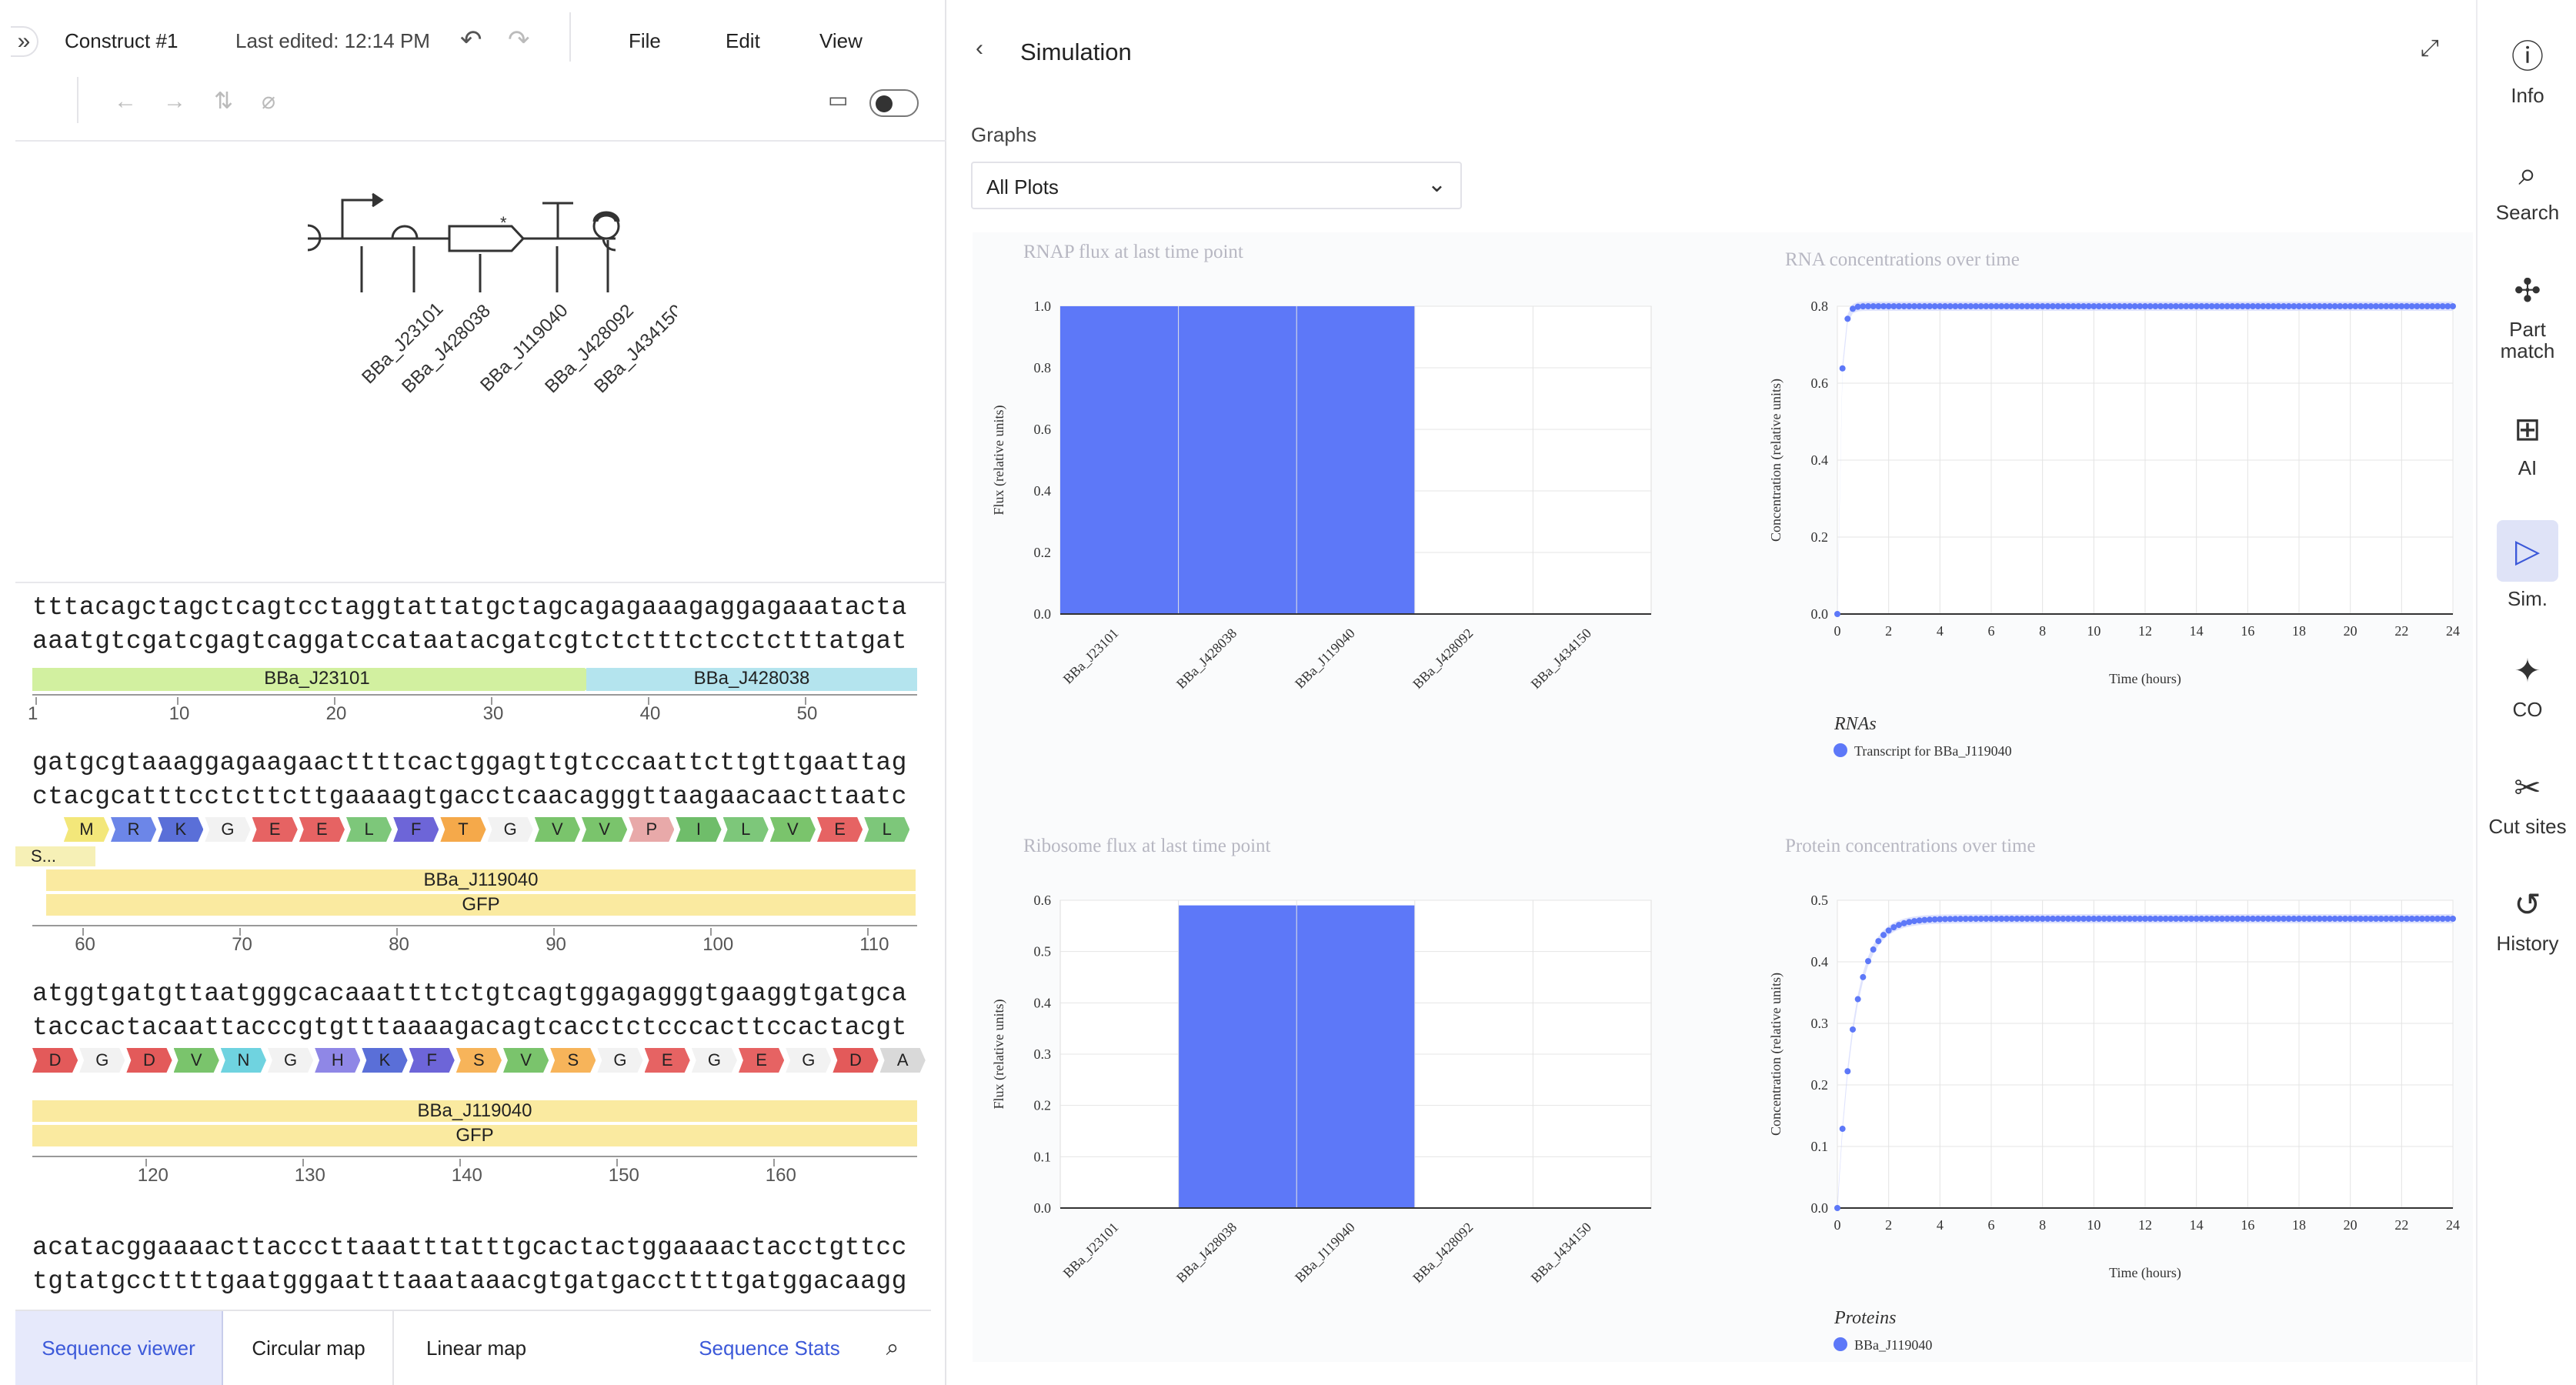 This screenshot has width=2576, height=1385. Describe the element at coordinates (338, 1060) in the screenshot. I see `amino-acid: H` at that location.